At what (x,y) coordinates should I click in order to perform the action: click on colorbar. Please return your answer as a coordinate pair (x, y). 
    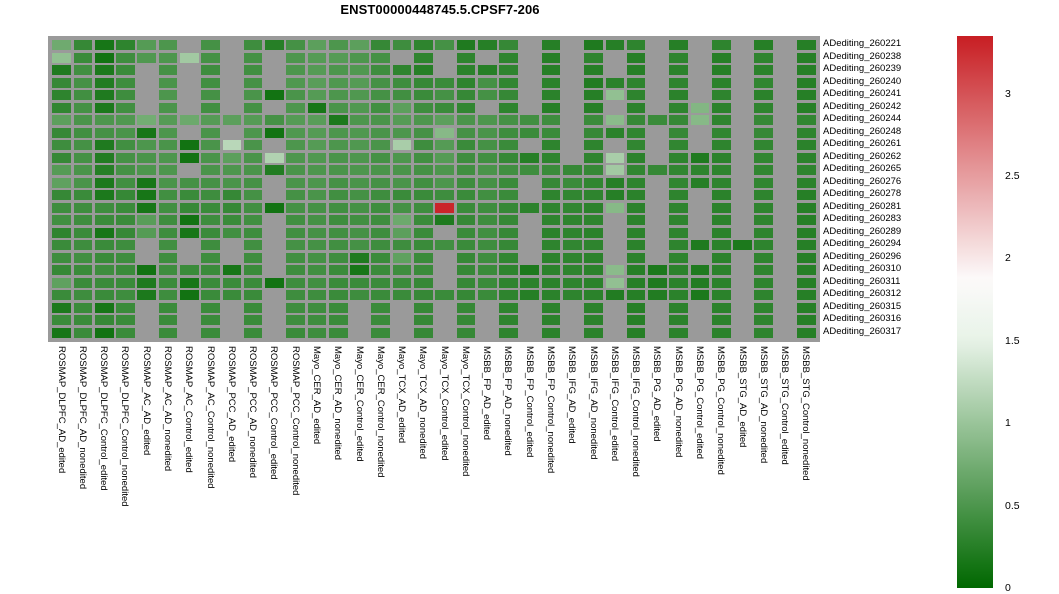
    Looking at the image, I should click on (975, 312).